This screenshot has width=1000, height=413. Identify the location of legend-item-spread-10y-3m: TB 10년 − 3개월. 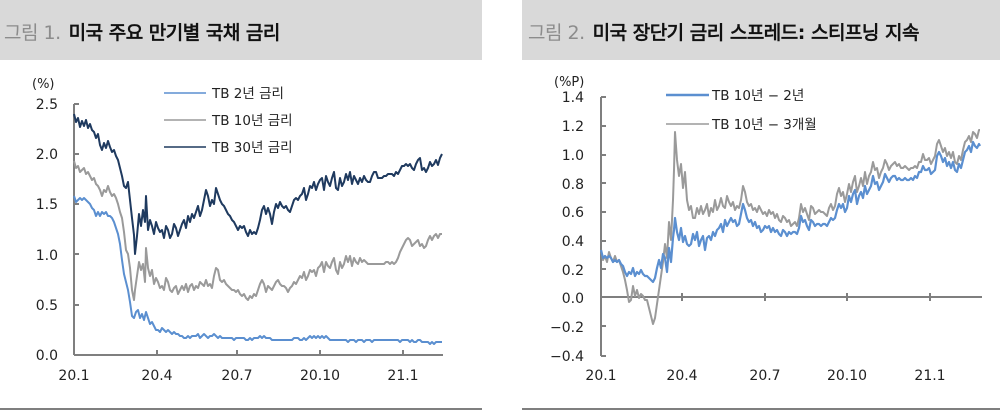
(741, 125).